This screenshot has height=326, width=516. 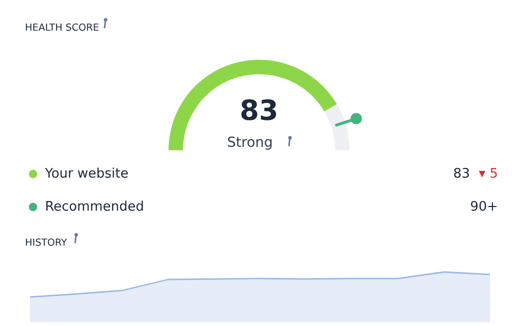 I want to click on text: ▾ 5, so click(x=487, y=173).